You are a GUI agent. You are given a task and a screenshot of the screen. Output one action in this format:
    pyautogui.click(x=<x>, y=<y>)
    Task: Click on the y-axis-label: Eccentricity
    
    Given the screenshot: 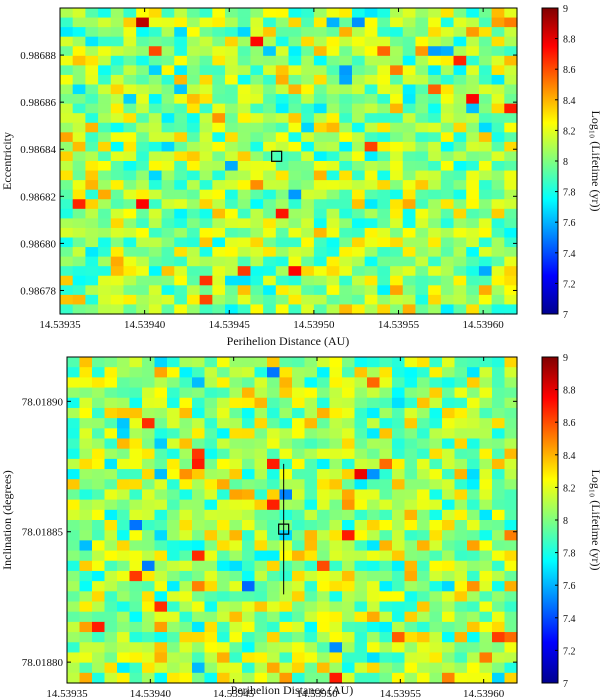 What is the action you would take?
    pyautogui.click(x=7, y=161)
    